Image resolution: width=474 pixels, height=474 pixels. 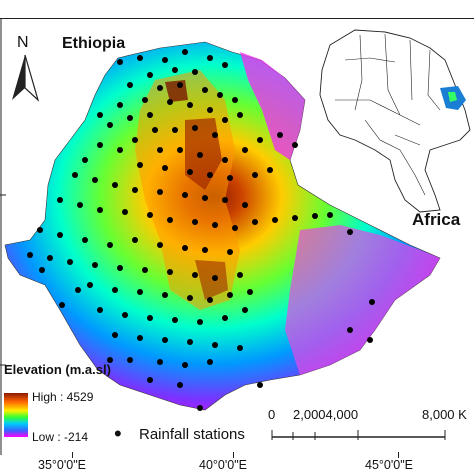 I want to click on scale-label-mid: 2,0004,000, so click(x=326, y=414).